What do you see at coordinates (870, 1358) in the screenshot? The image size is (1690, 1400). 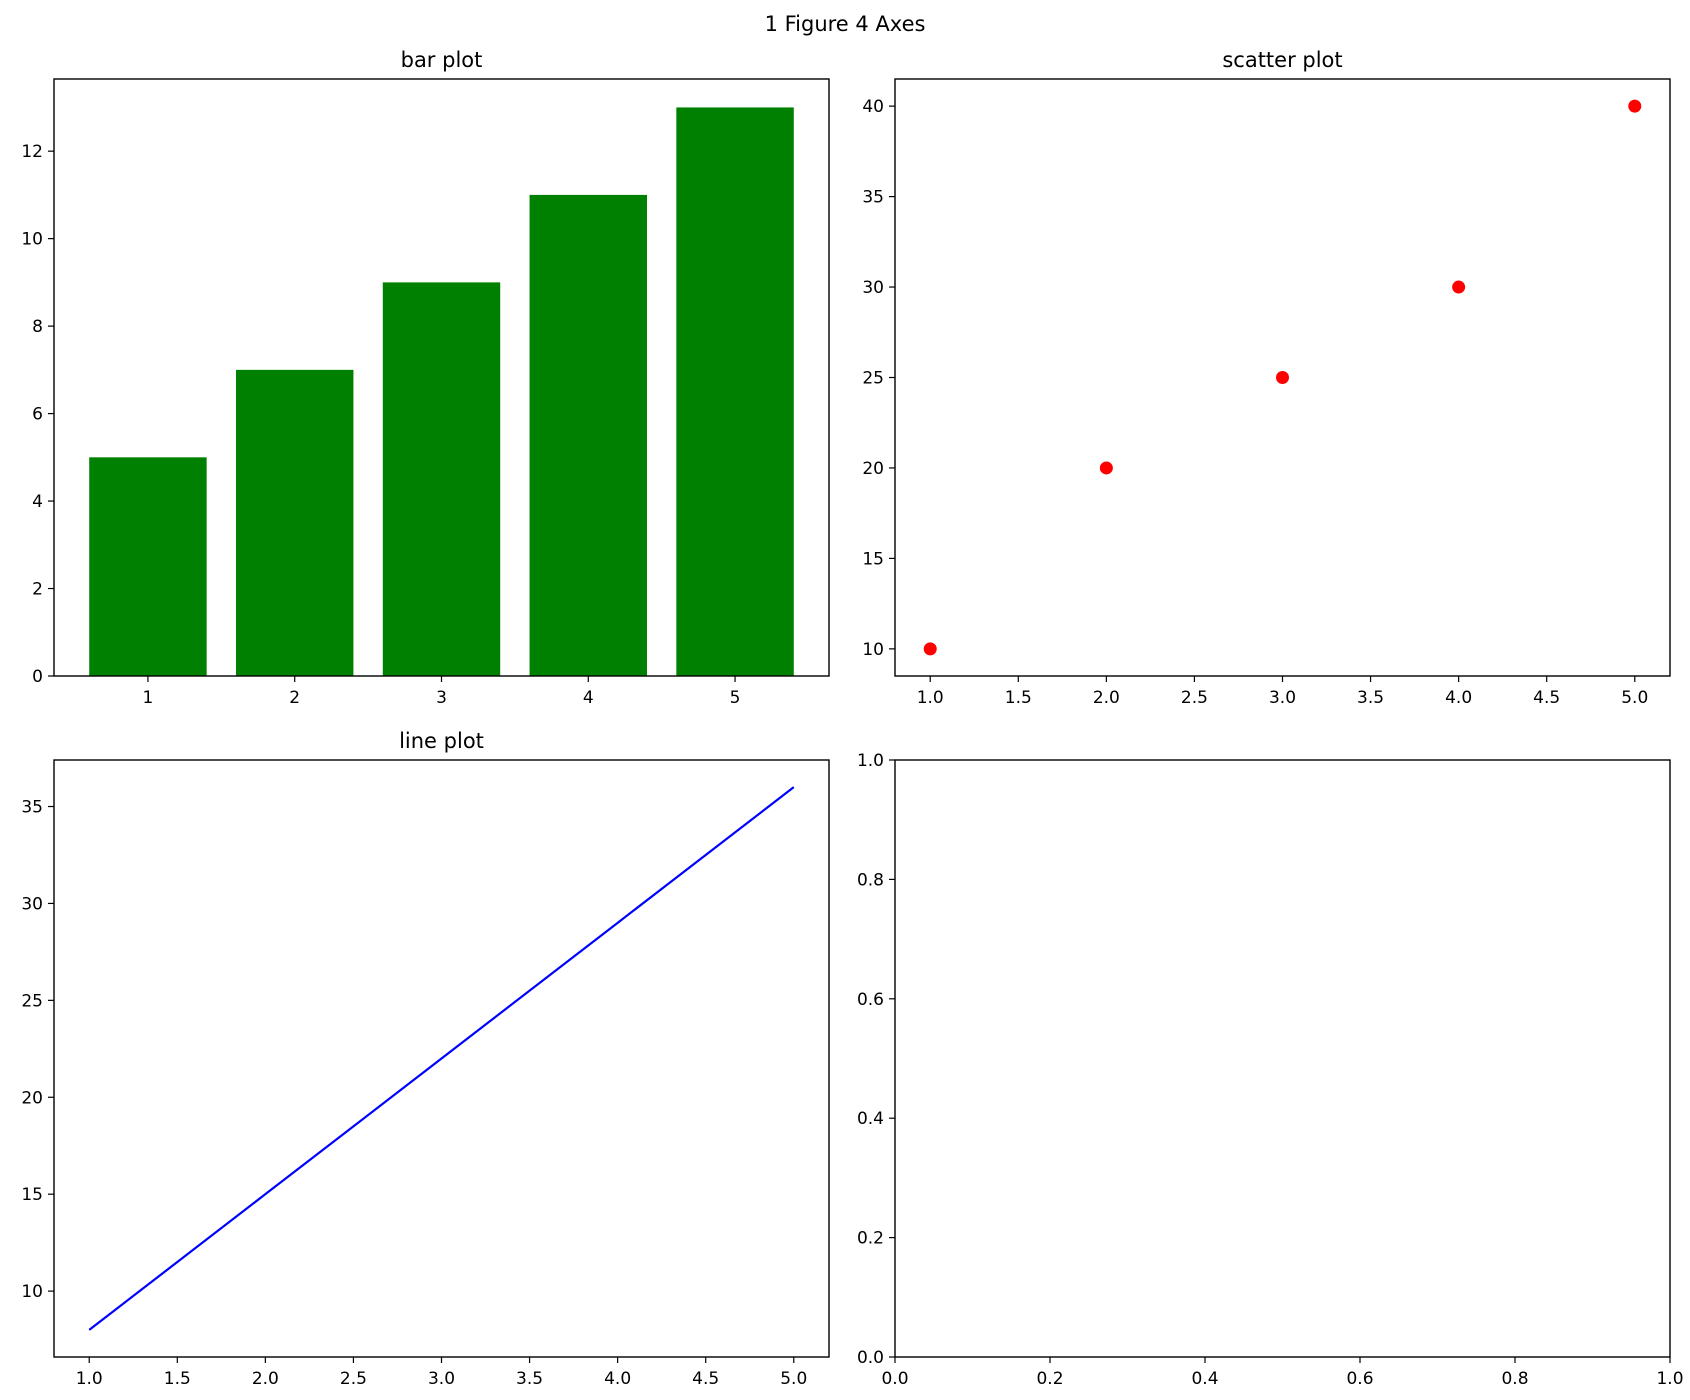 I see `y-tick-label-0-0: 0.0` at bounding box center [870, 1358].